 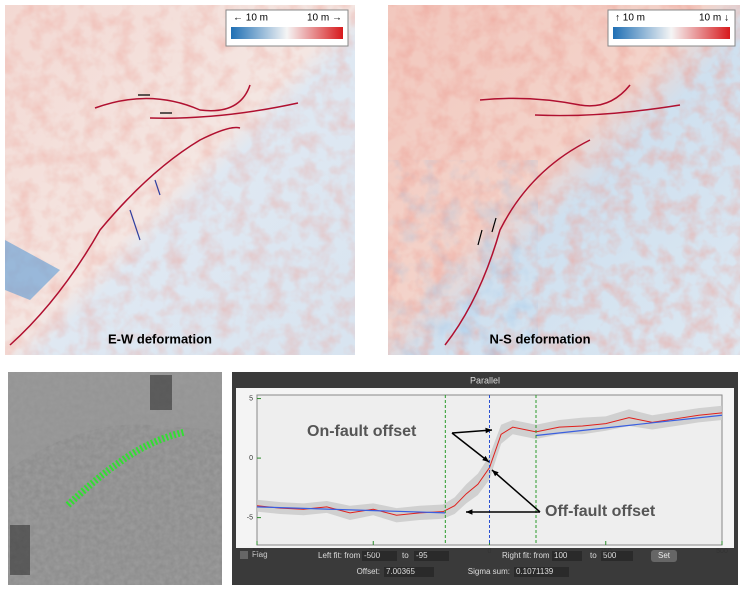 What do you see at coordinates (400, 571) in the screenshot?
I see `output-value: 7.00365` at bounding box center [400, 571].